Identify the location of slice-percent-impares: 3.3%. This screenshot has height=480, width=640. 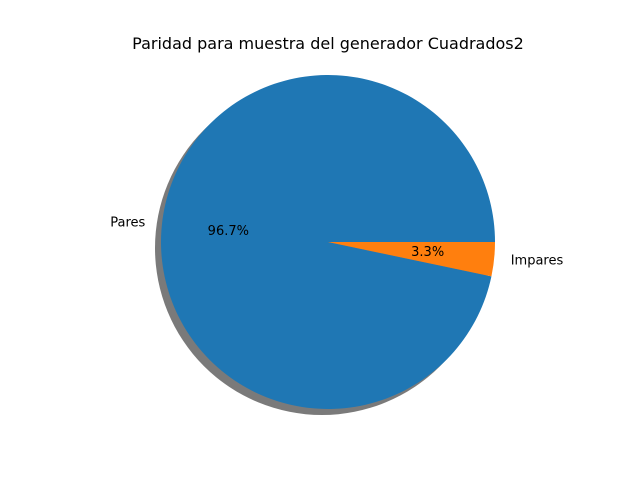
(427, 252).